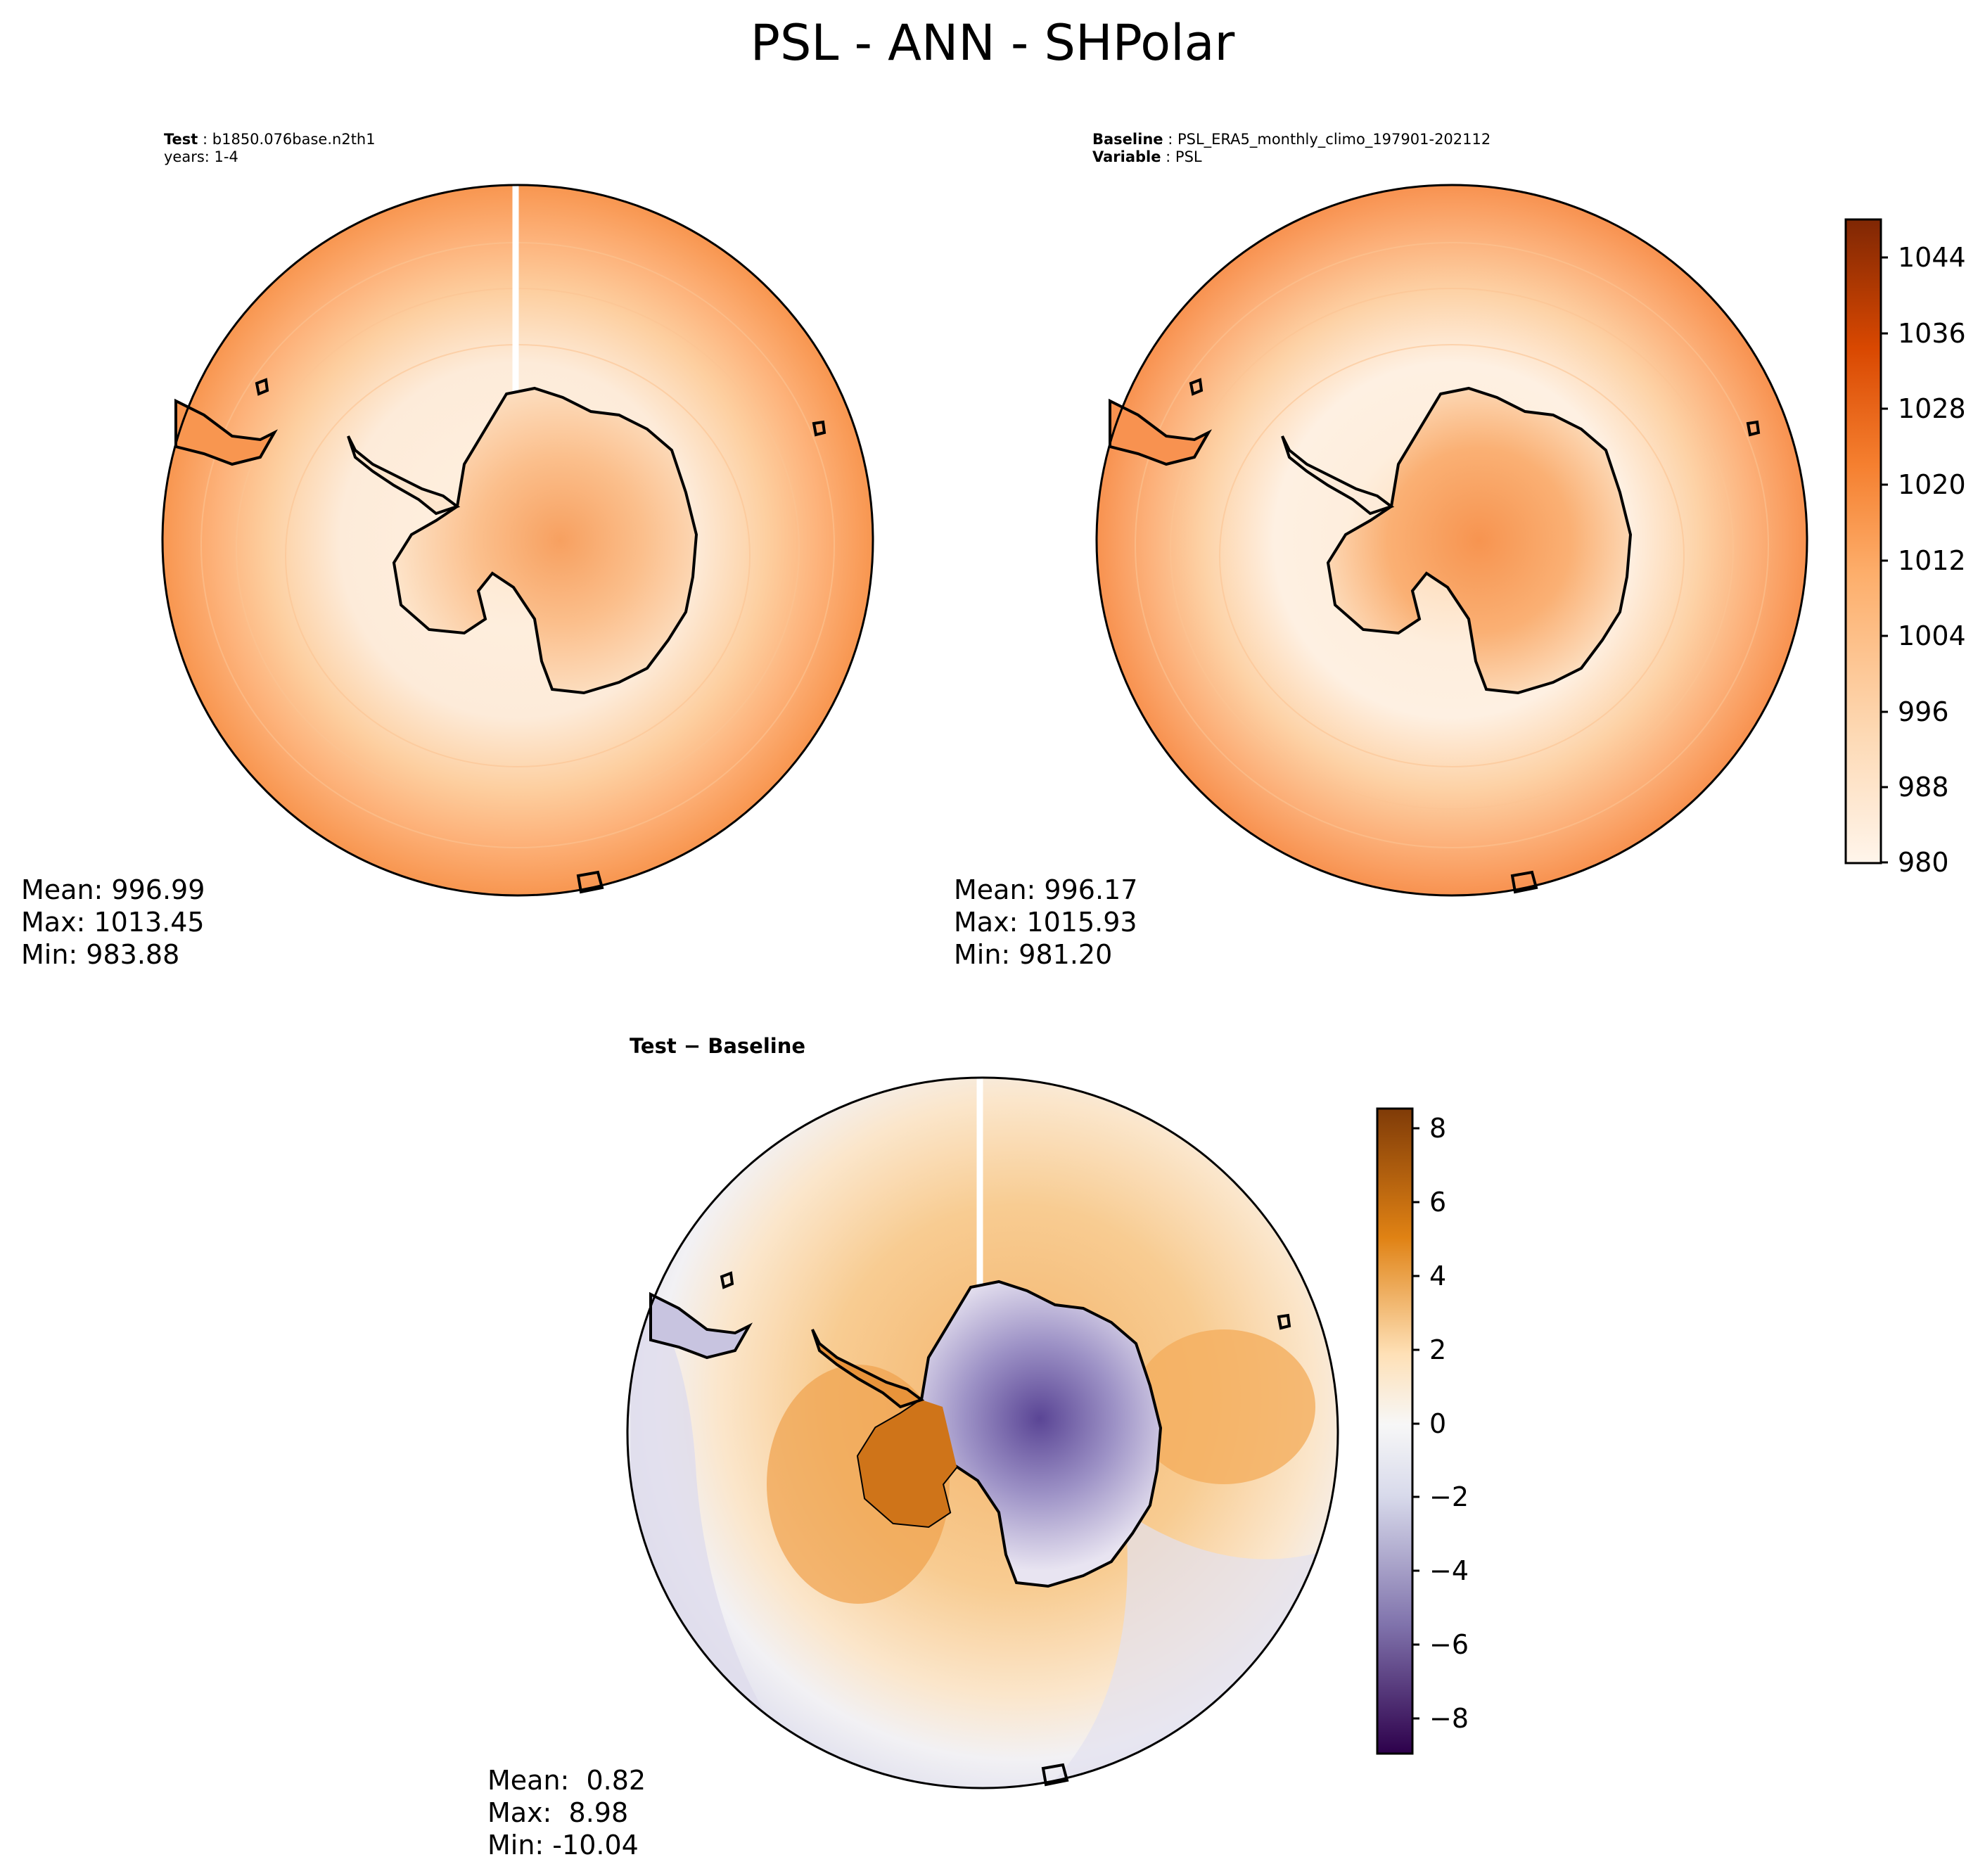 This screenshot has height=1876, width=1985. I want to click on psl-tick-label: 988, so click(1923, 787).